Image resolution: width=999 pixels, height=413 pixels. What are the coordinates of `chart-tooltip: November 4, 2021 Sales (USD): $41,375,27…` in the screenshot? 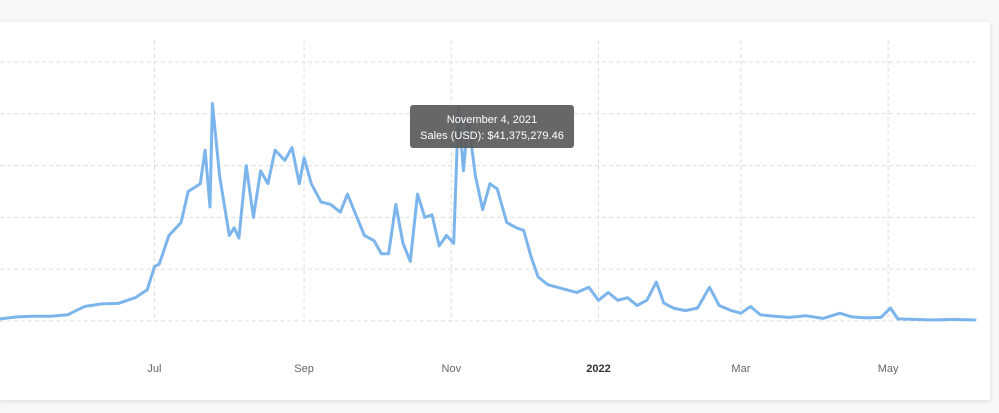 It's located at (492, 126).